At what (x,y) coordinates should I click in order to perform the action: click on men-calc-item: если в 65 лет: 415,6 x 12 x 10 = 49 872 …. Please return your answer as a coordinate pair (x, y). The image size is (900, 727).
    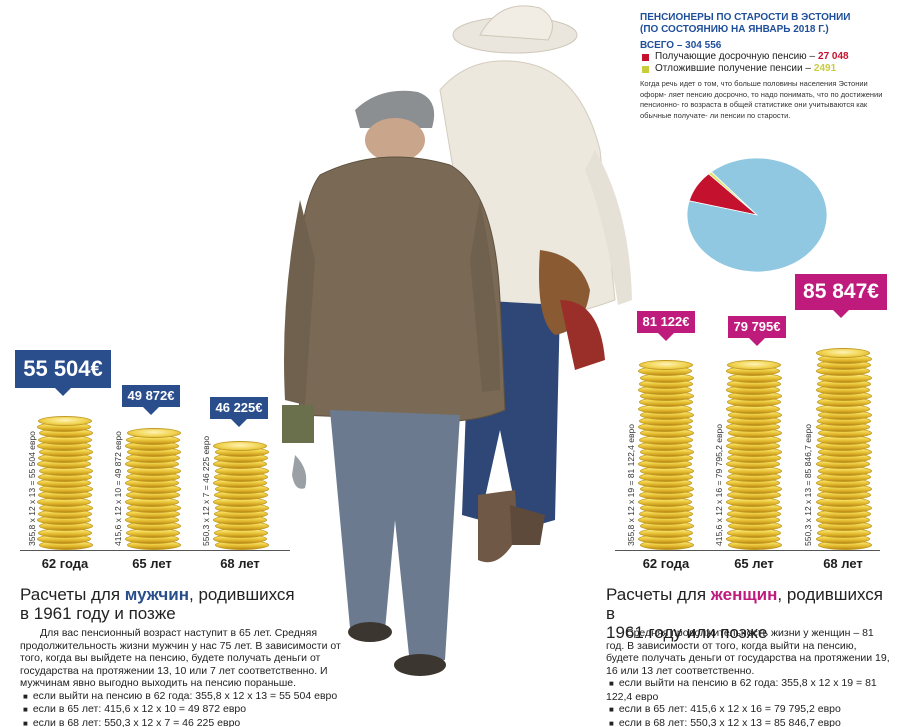
    Looking at the image, I should click on (187, 710).